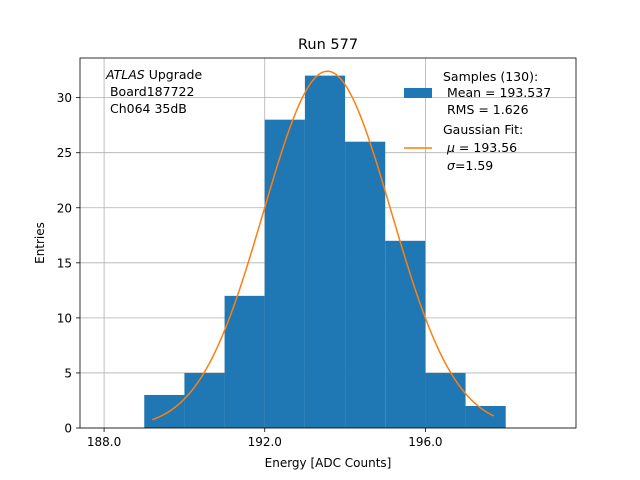  I want to click on y-tick-label-6: 30, so click(64, 98).